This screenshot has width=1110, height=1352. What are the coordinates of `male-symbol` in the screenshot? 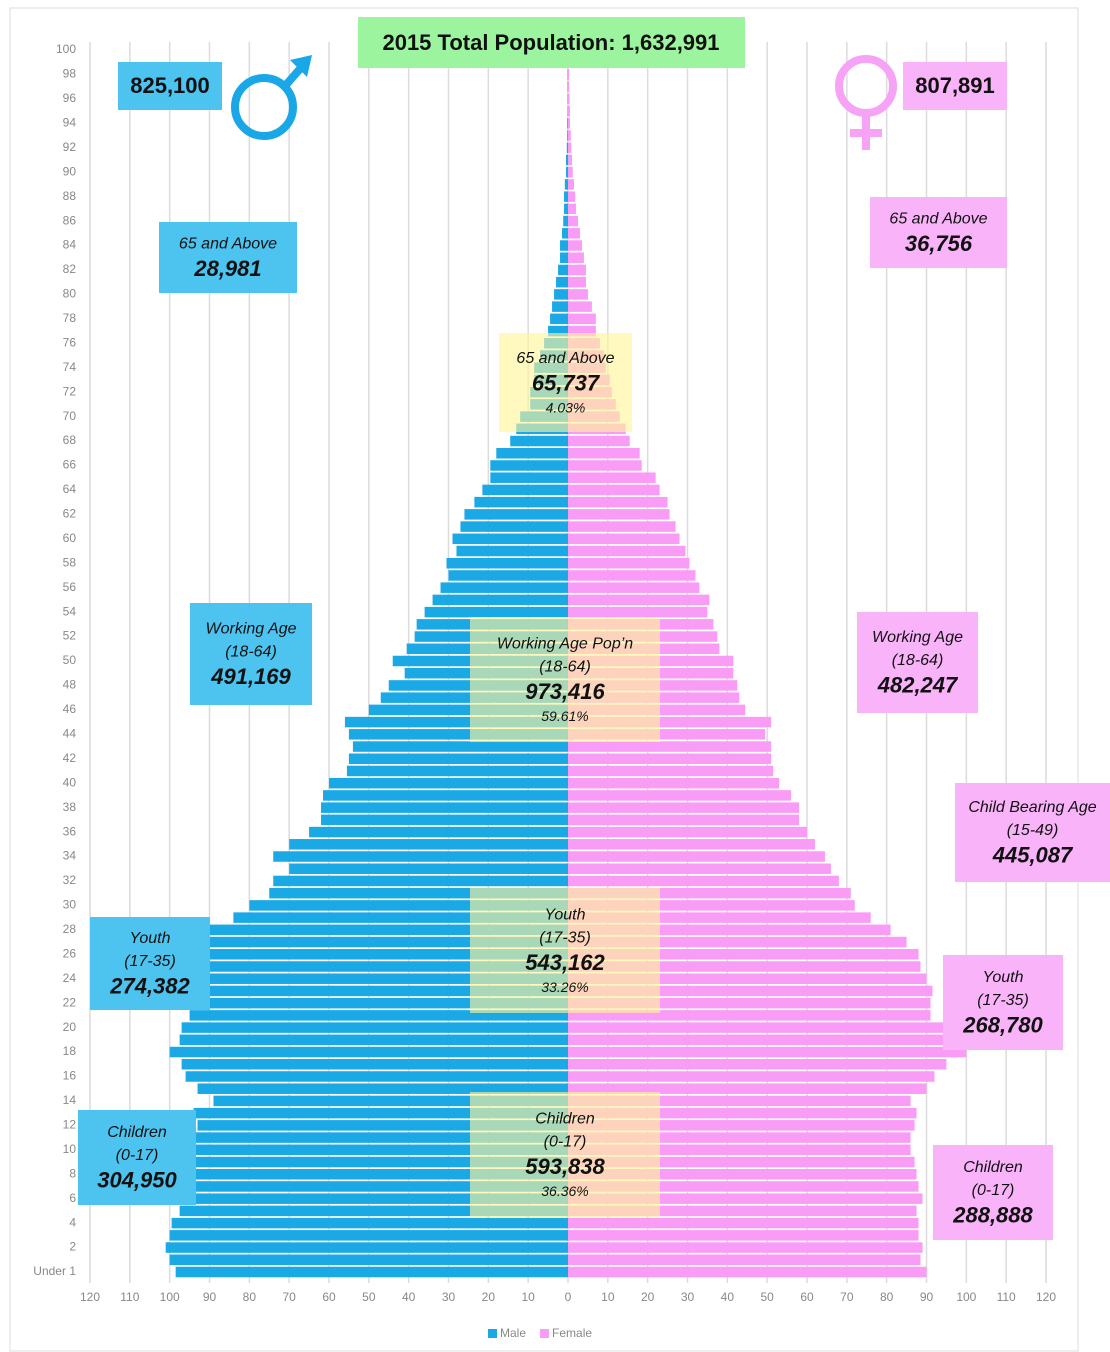 It's located at (264, 107).